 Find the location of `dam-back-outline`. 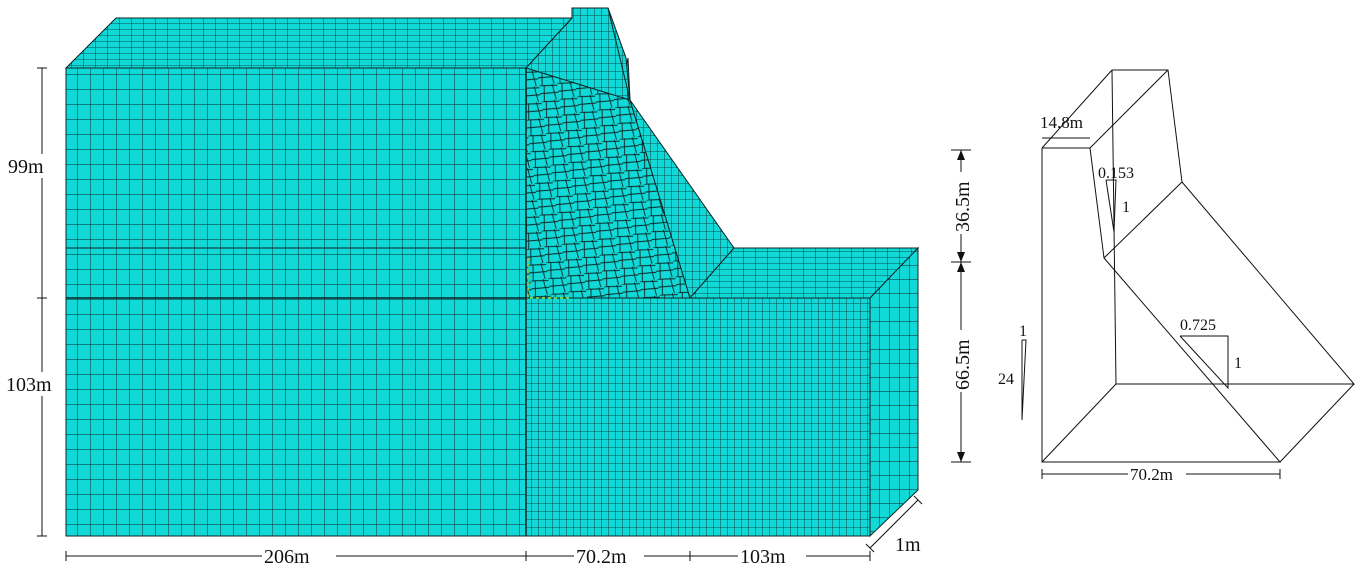

dam-back-outline is located at coordinates (1234, 227).